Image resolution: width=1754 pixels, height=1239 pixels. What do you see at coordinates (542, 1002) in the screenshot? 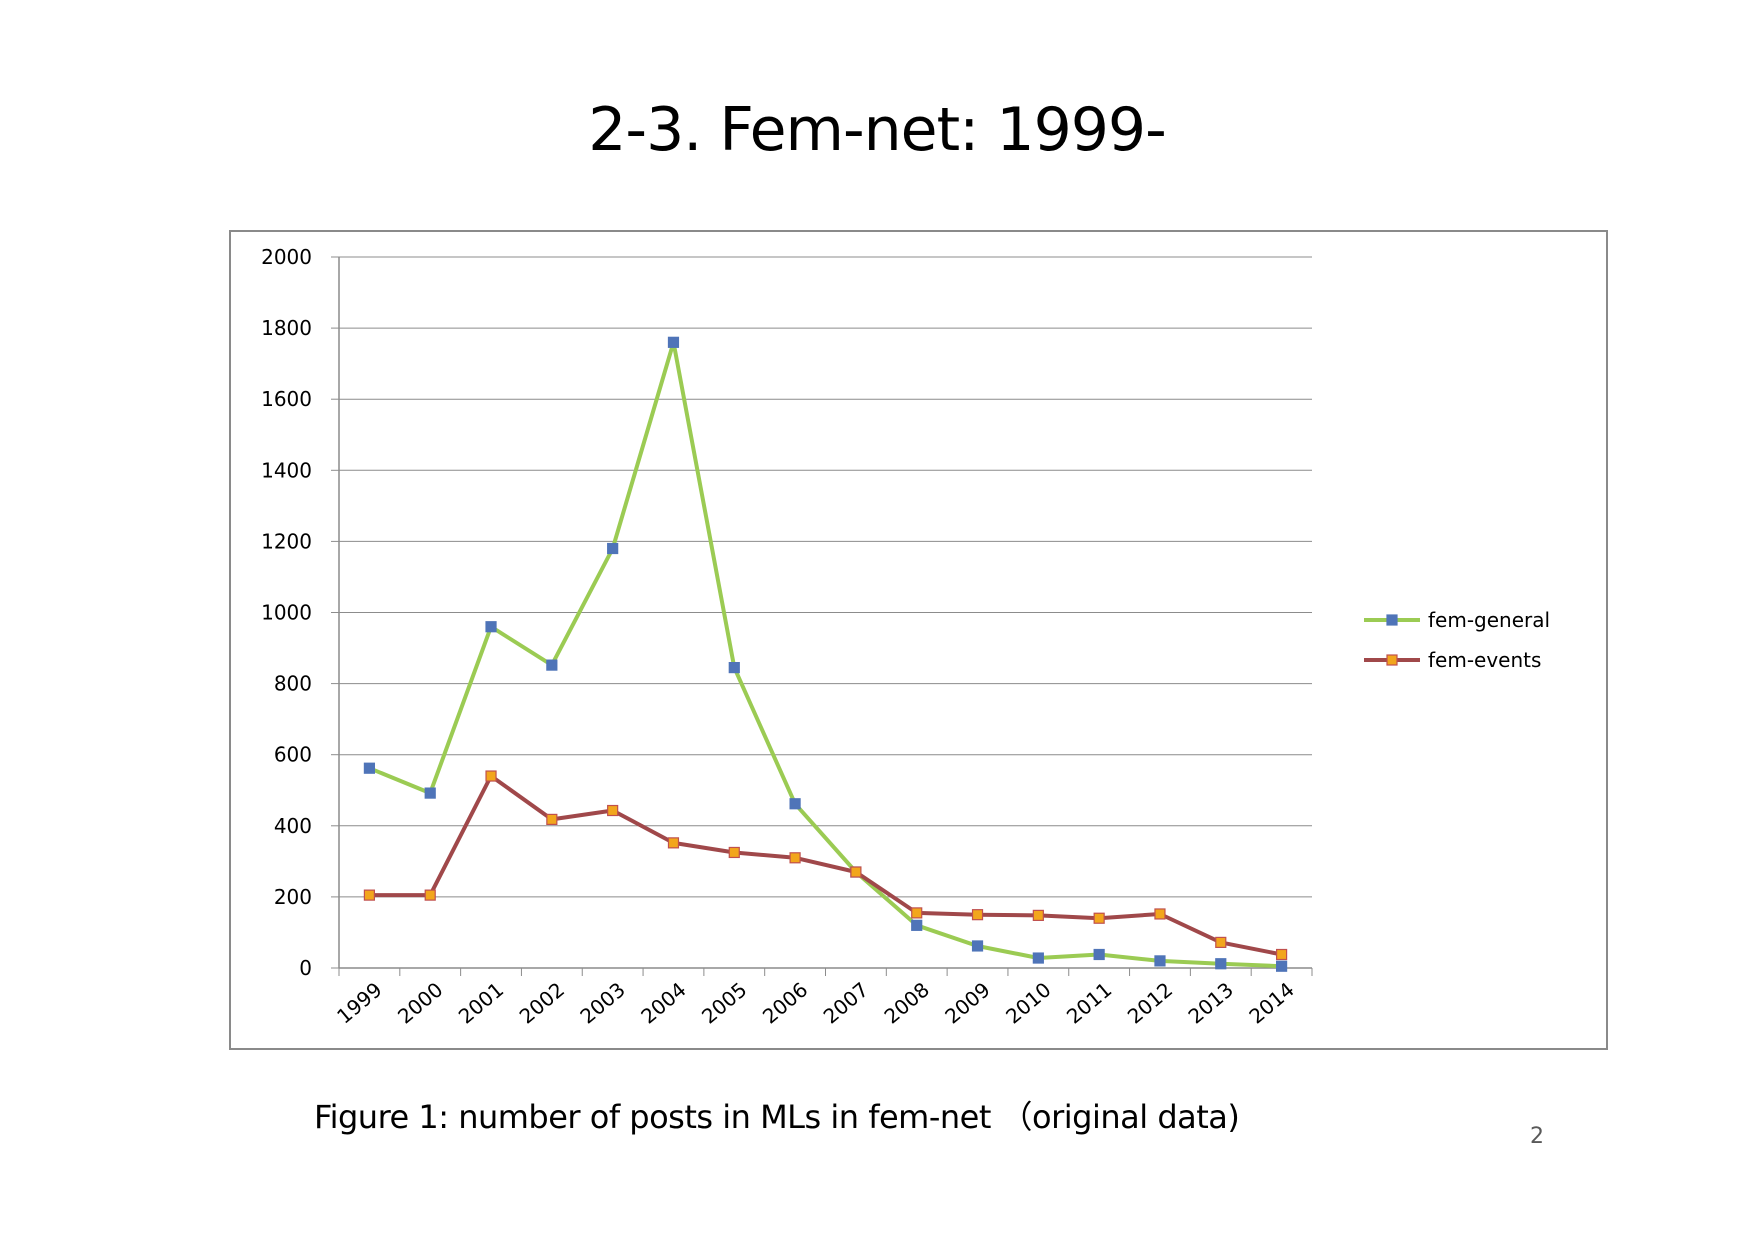
I see `x-tick-label: 2002` at bounding box center [542, 1002].